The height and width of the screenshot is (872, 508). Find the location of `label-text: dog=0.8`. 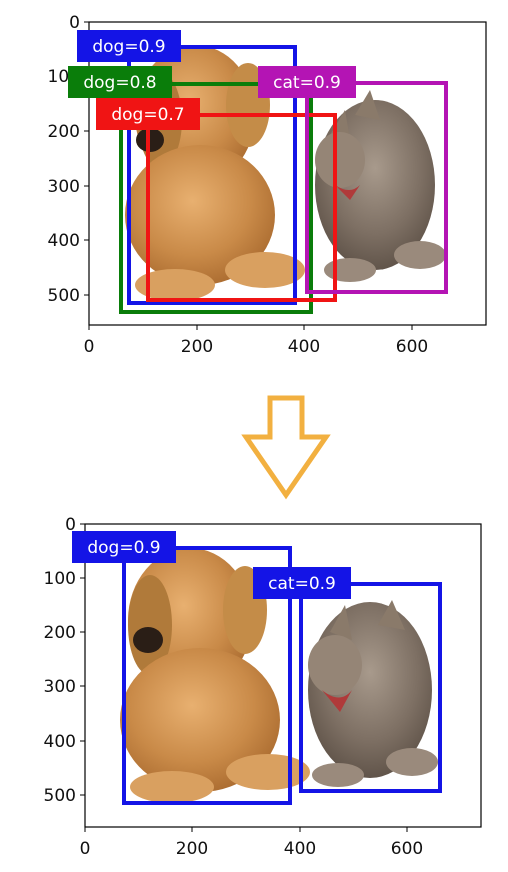

label-text: dog=0.8 is located at coordinates (119, 83).